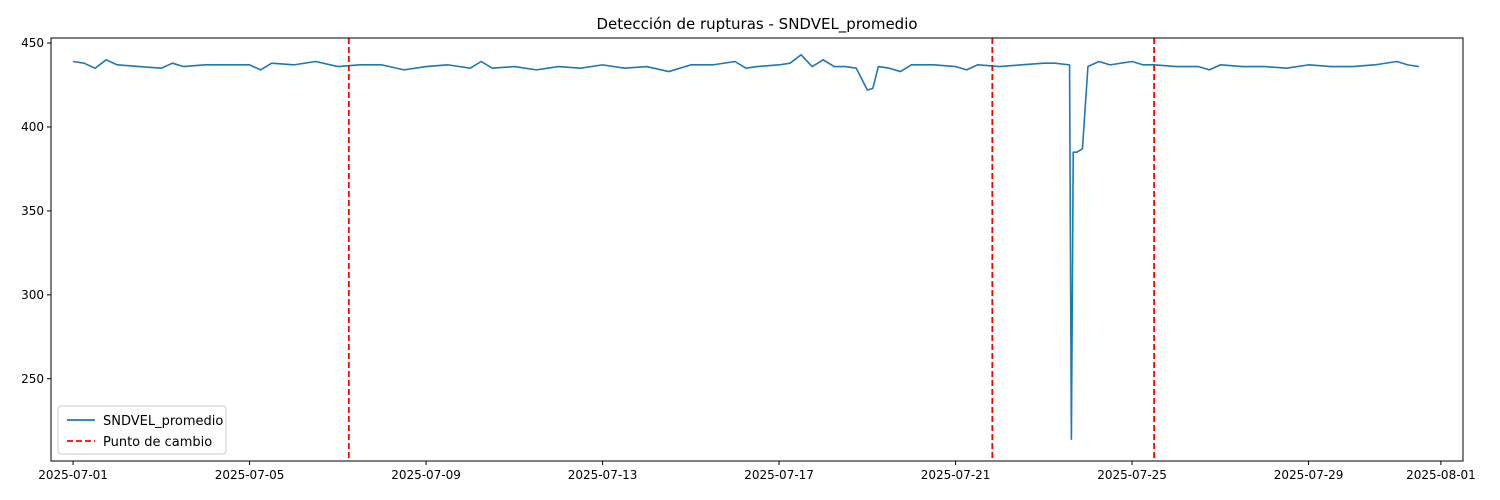 The image size is (1500, 500). Describe the element at coordinates (32, 127) in the screenshot. I see `y-tick-label: 400` at that location.